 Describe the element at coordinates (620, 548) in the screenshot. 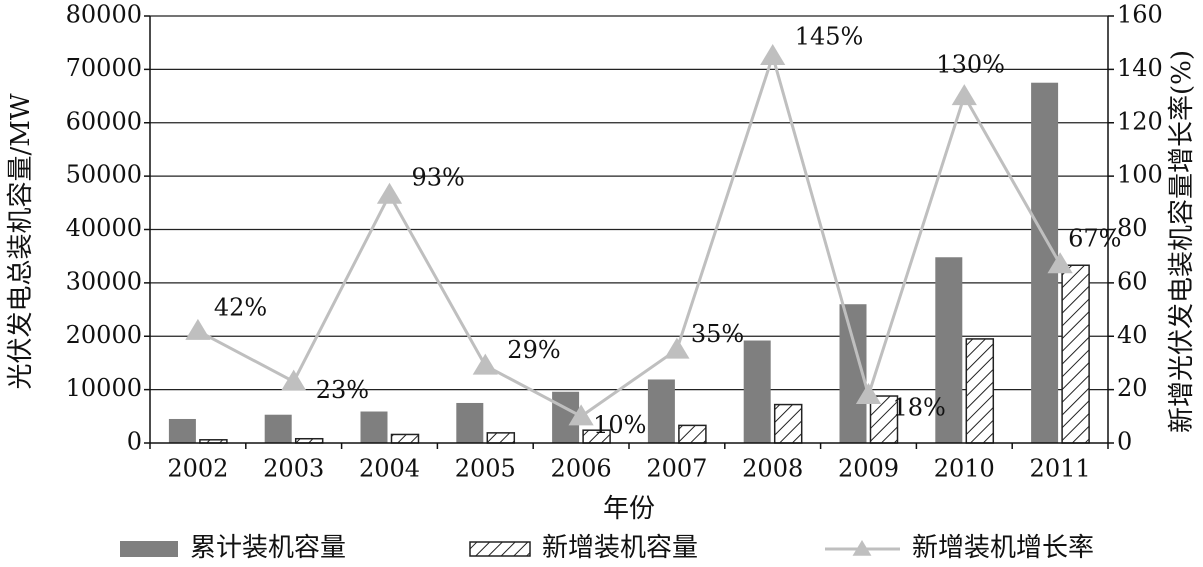

I see `legend-label-new: 新增装机容量` at that location.